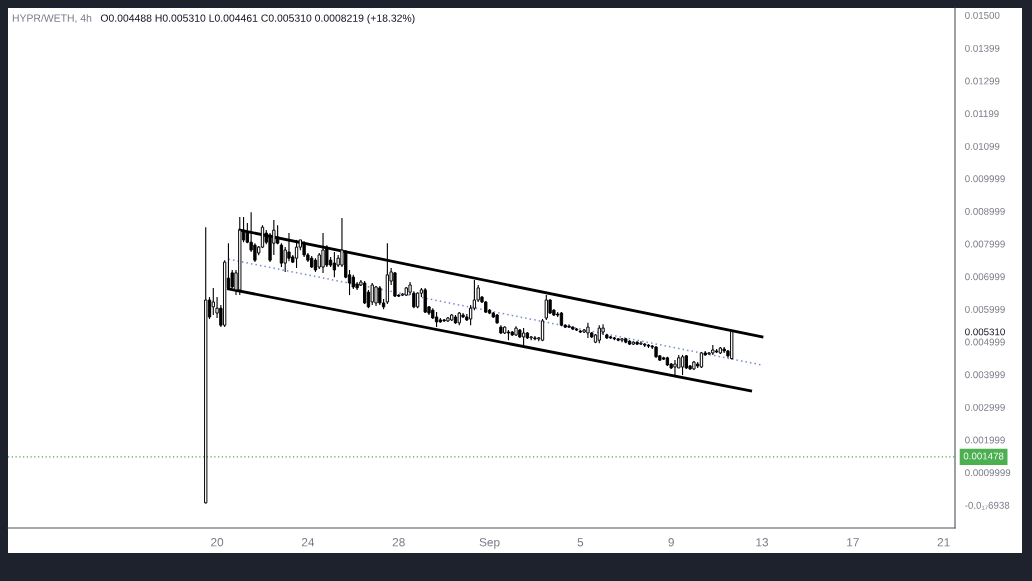  Describe the element at coordinates (398, 542) in the screenshot. I see `x-tick-label: 28` at that location.